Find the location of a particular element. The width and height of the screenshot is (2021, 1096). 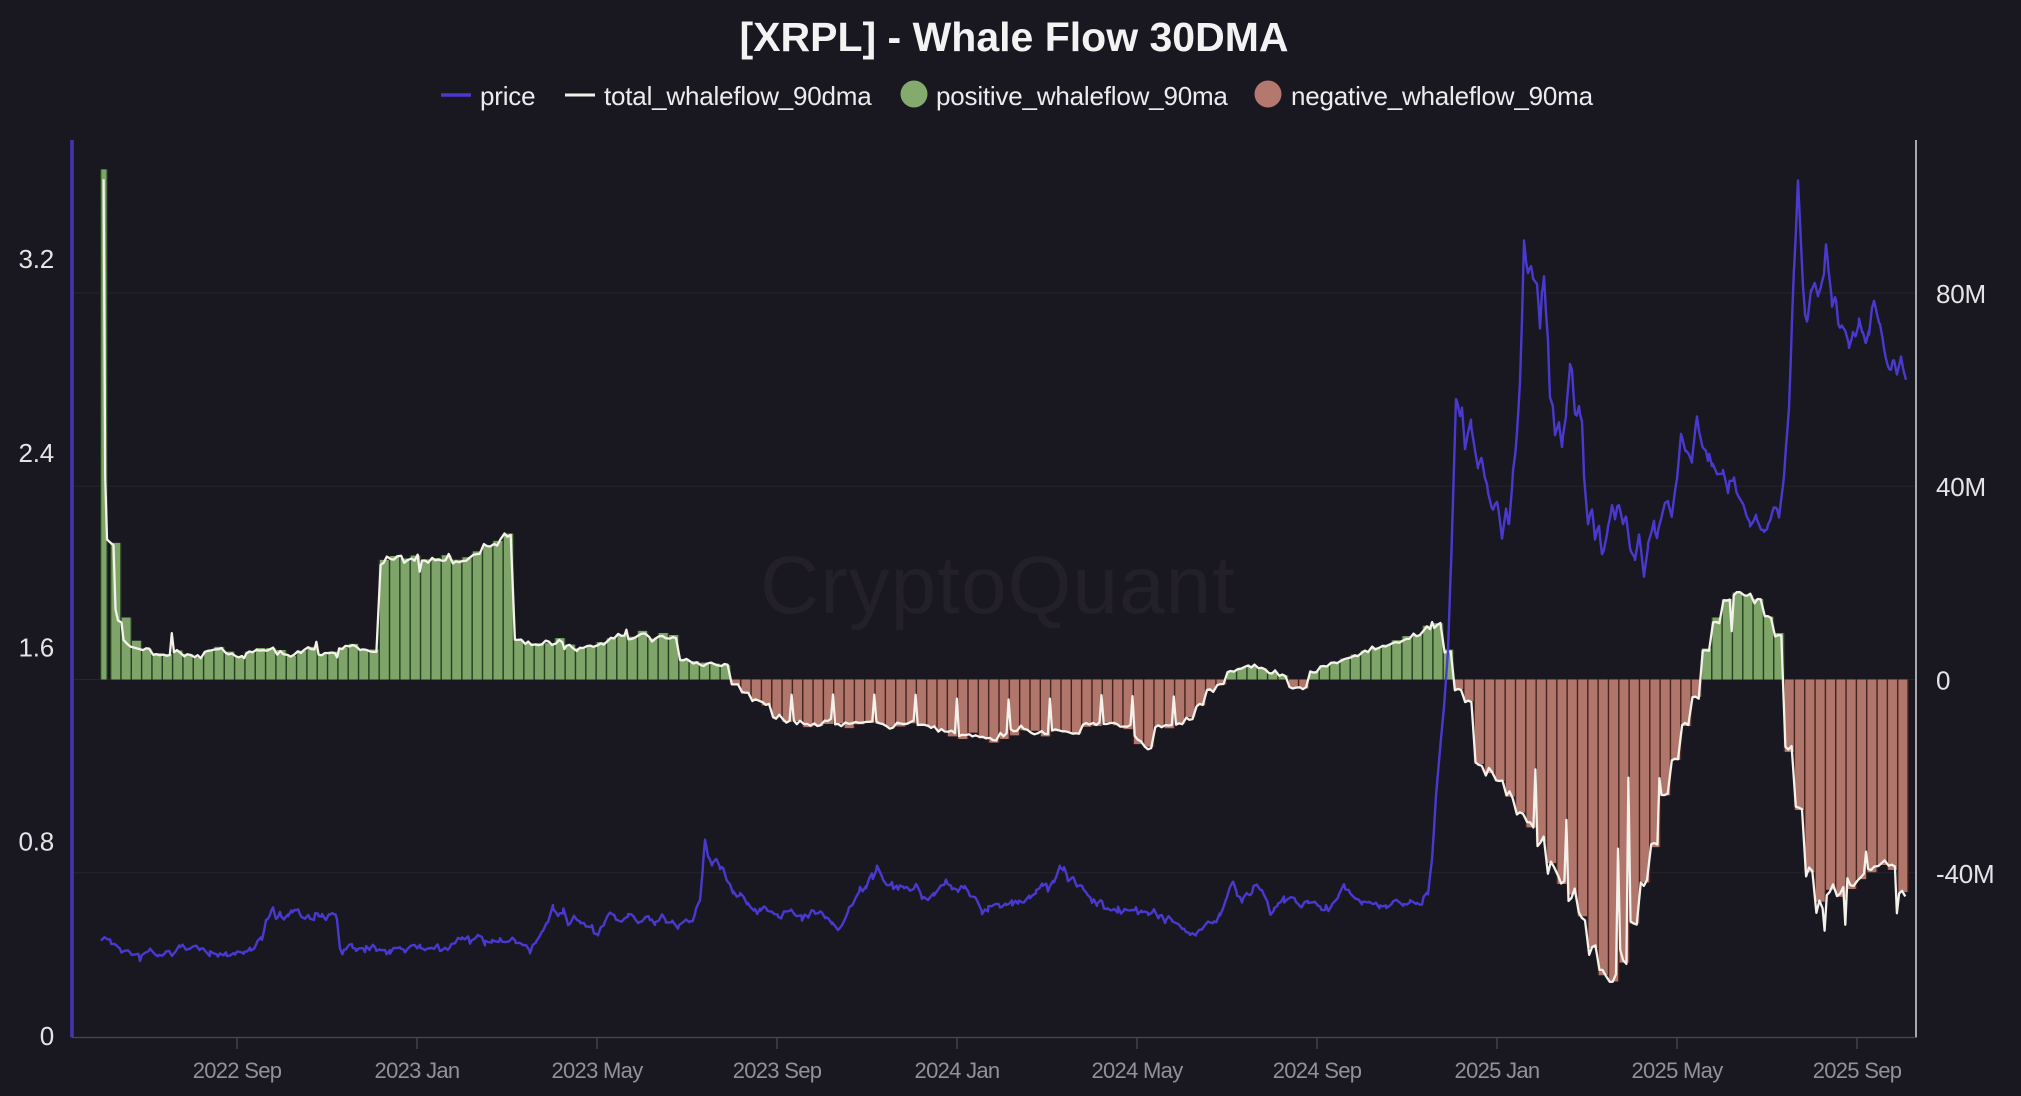

svg-text: 2023 Sep is located at coordinates (777, 1070).